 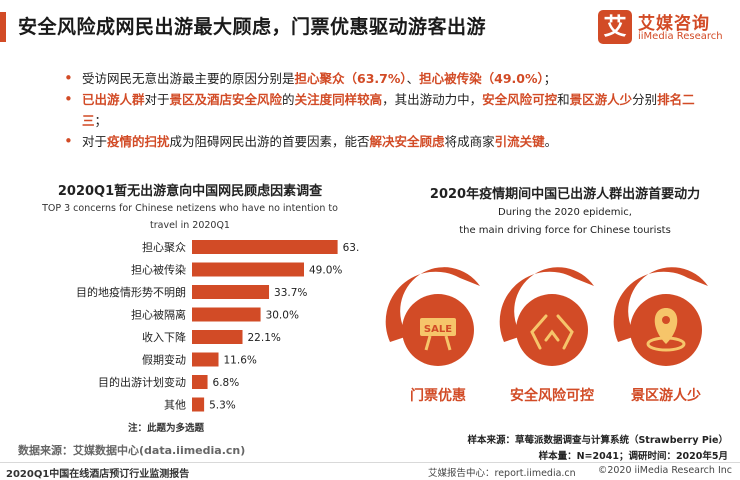 What do you see at coordinates (552, 332) in the screenshot?
I see `hands-shield-icon` at bounding box center [552, 332].